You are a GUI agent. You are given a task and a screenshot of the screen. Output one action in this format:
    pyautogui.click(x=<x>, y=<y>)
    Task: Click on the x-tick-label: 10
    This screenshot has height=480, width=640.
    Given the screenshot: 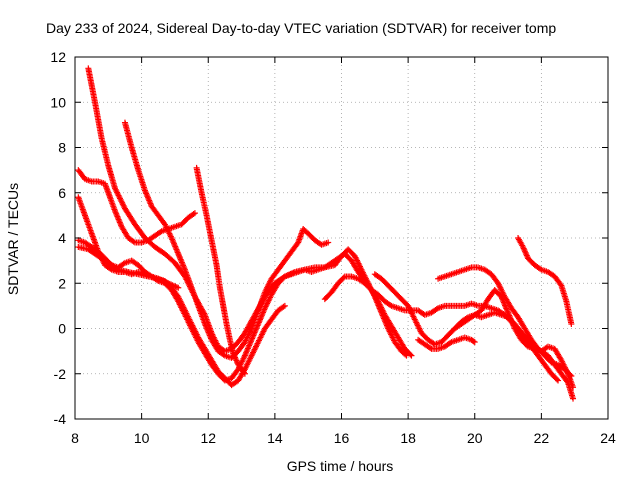 What is the action you would take?
    pyautogui.click(x=142, y=438)
    